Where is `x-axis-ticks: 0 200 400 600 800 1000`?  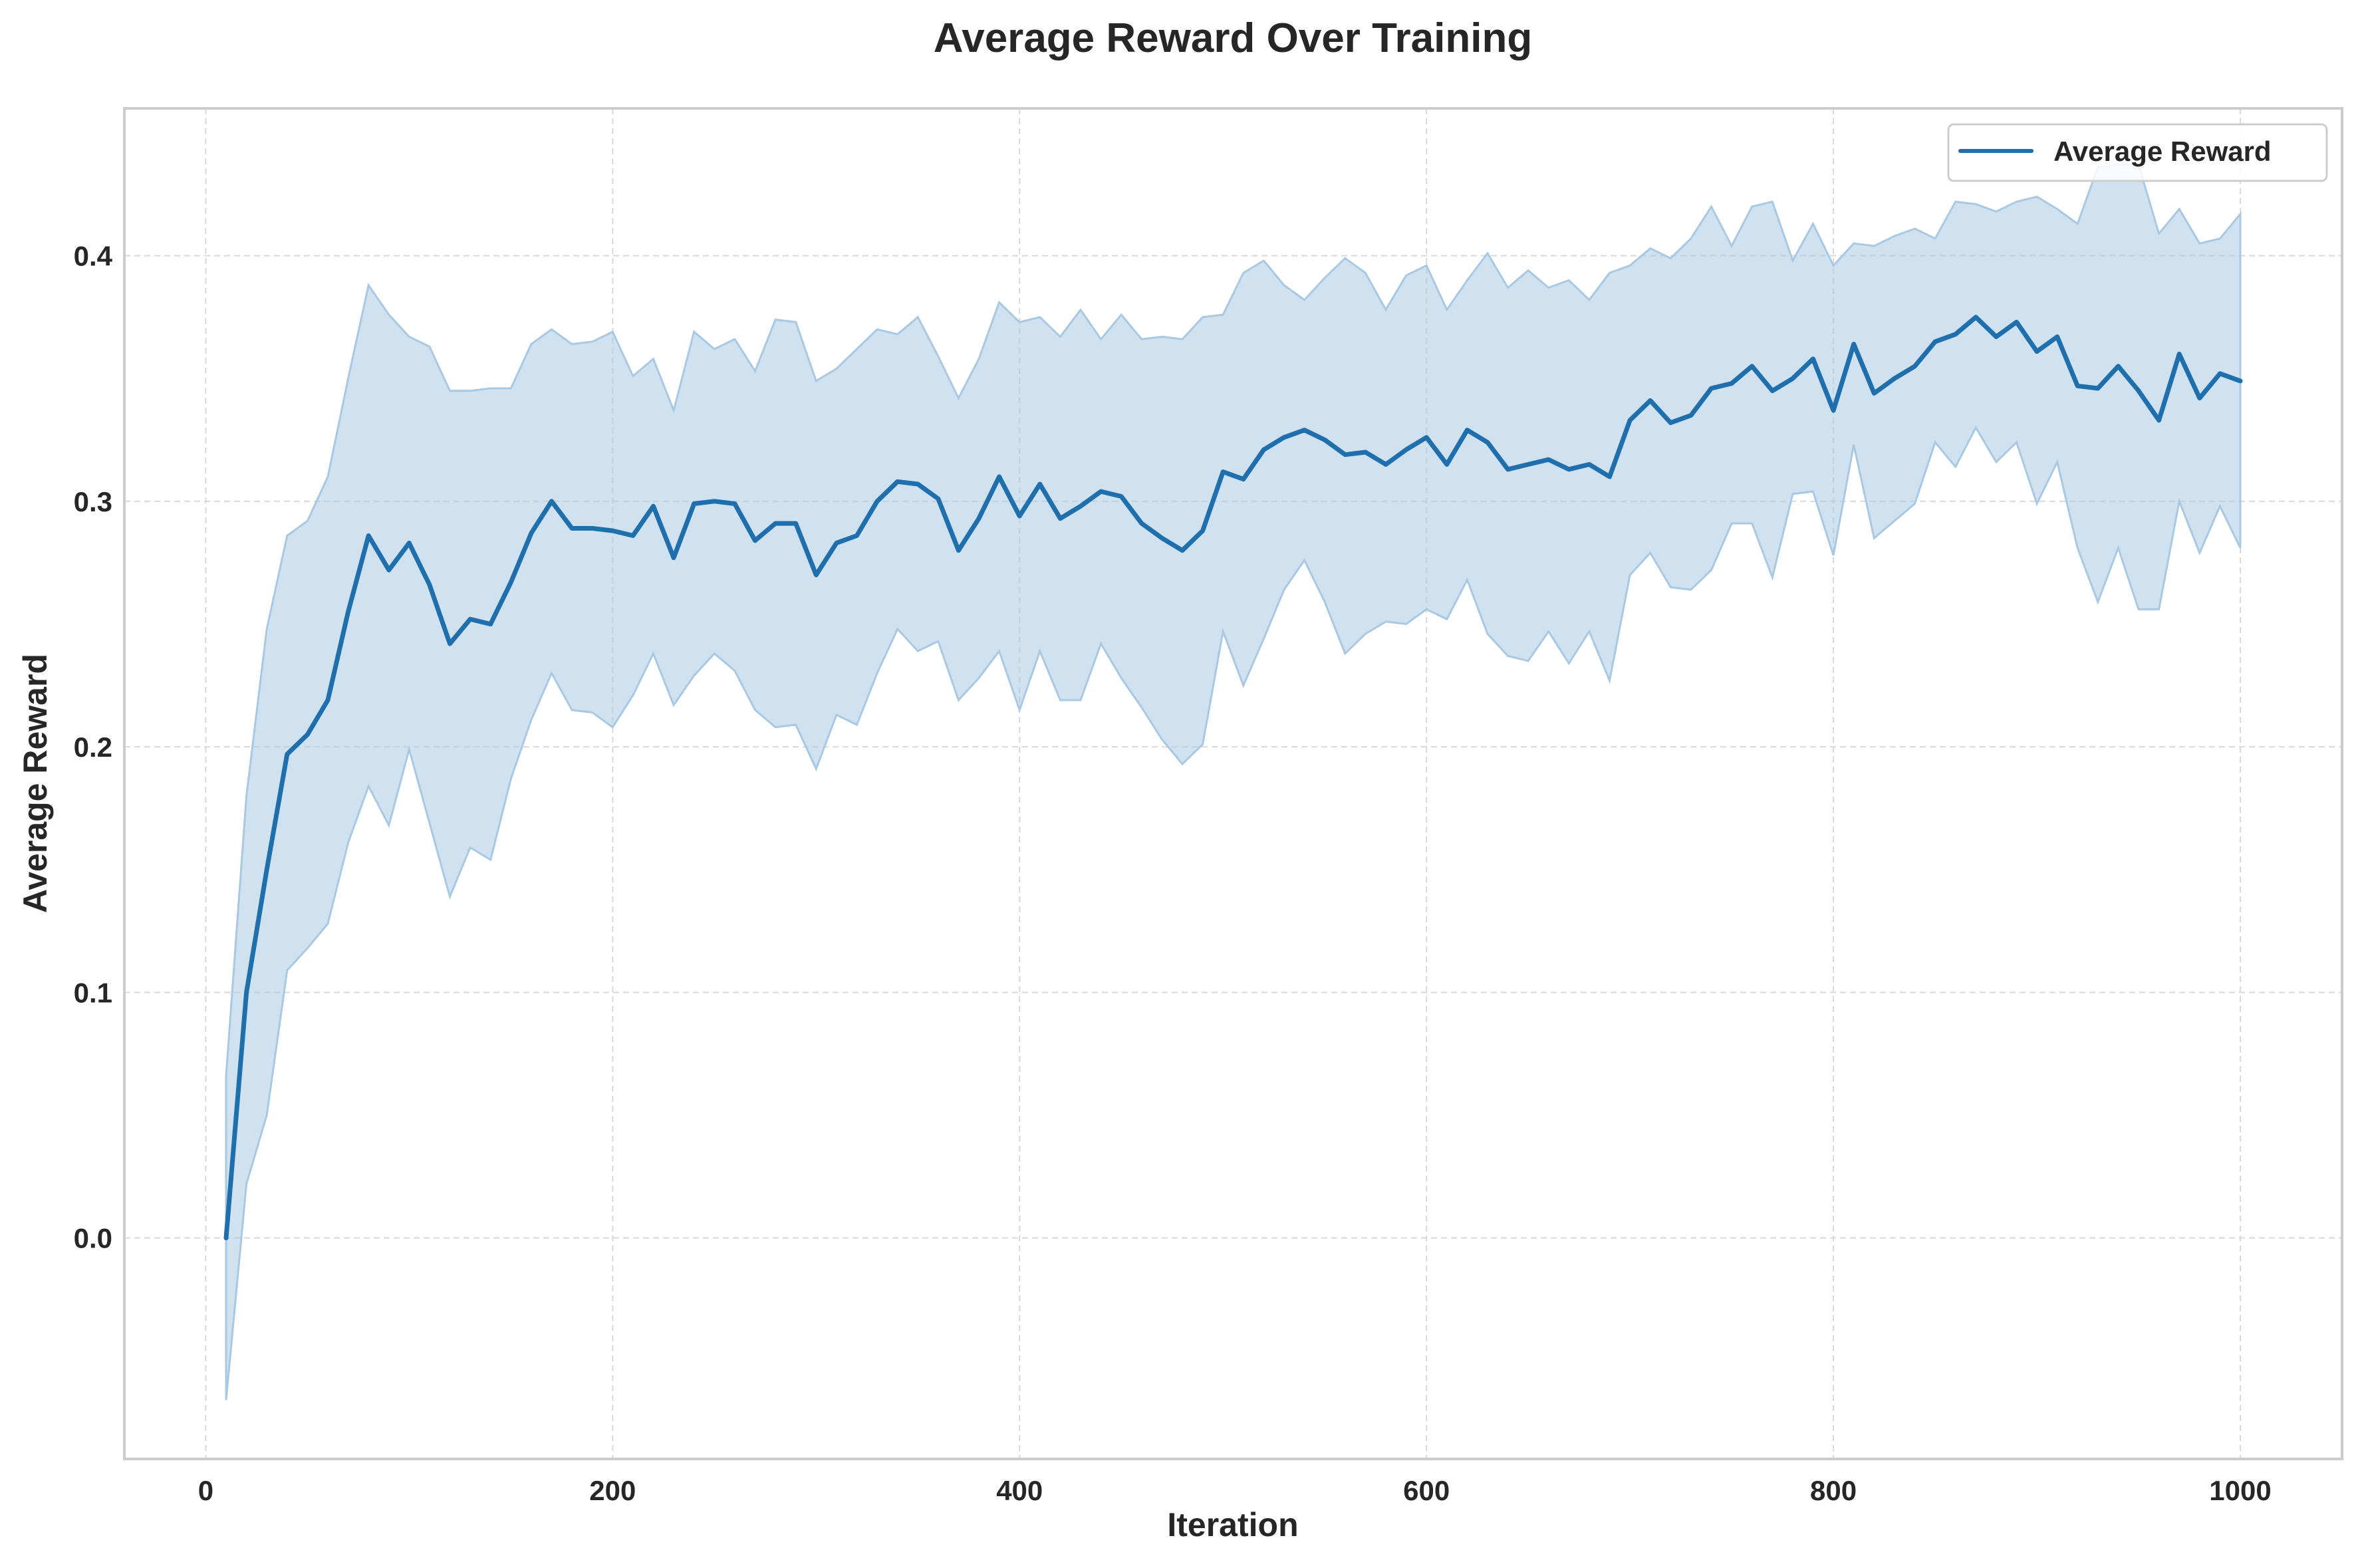
x-axis-ticks: 0 200 400 600 800 1000 is located at coordinates (1235, 1490).